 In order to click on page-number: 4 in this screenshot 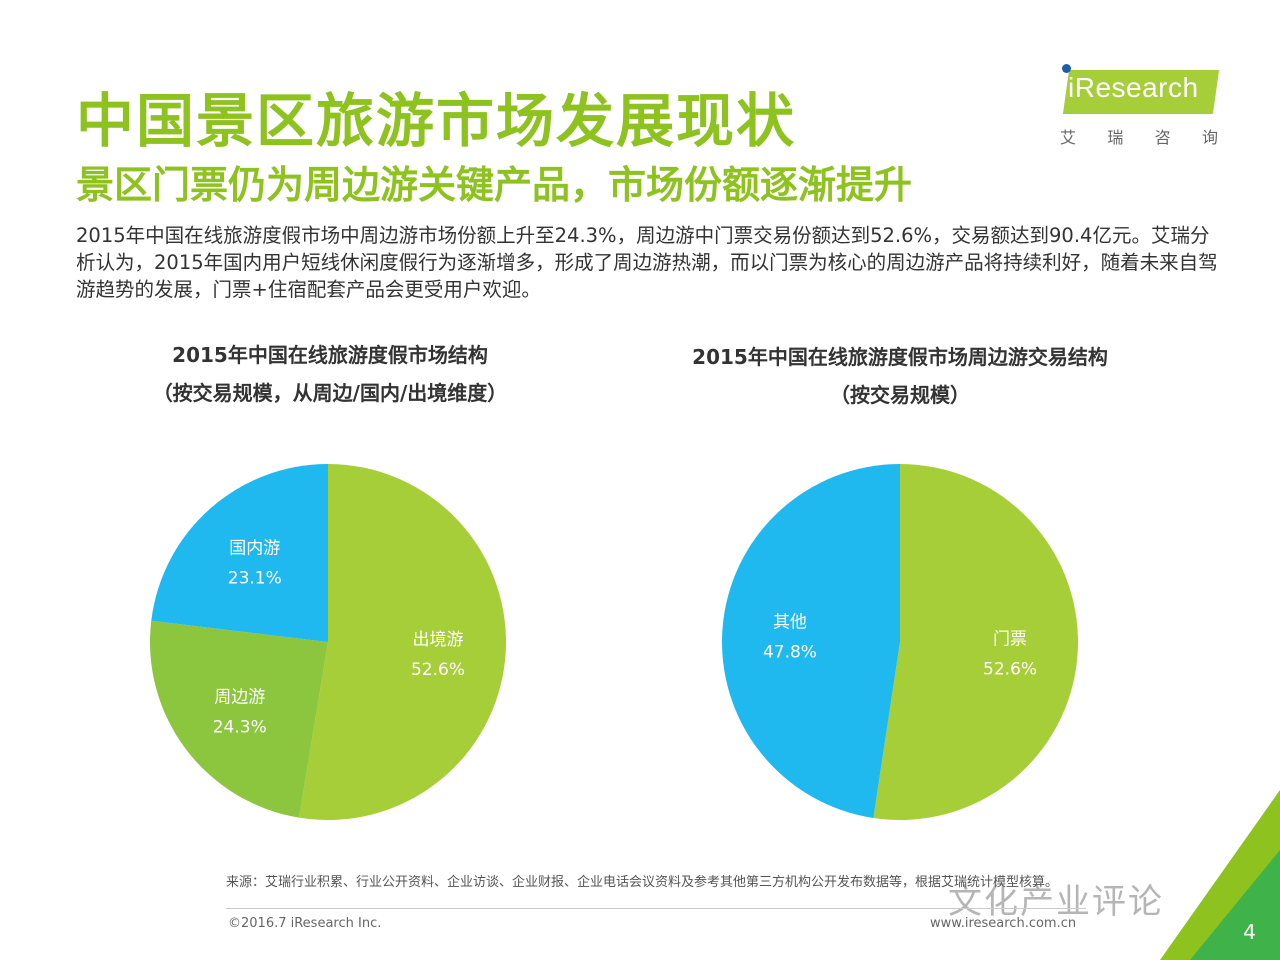, I will do `click(1249, 932)`.